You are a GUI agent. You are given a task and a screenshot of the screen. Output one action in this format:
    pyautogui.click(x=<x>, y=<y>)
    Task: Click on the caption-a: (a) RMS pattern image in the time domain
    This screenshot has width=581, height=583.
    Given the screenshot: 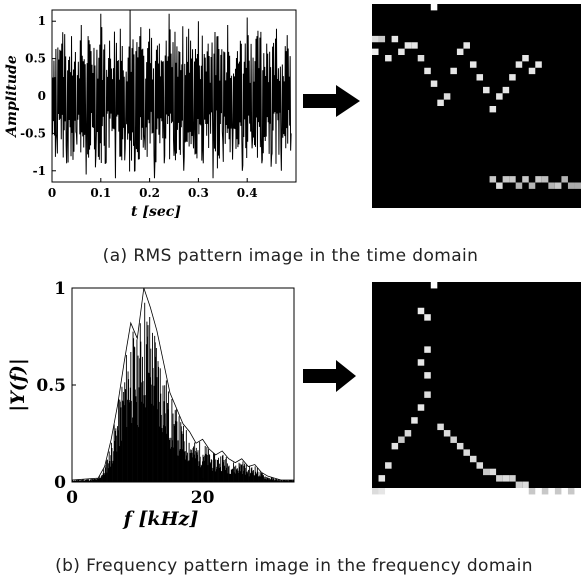 What is the action you would take?
    pyautogui.click(x=290, y=256)
    